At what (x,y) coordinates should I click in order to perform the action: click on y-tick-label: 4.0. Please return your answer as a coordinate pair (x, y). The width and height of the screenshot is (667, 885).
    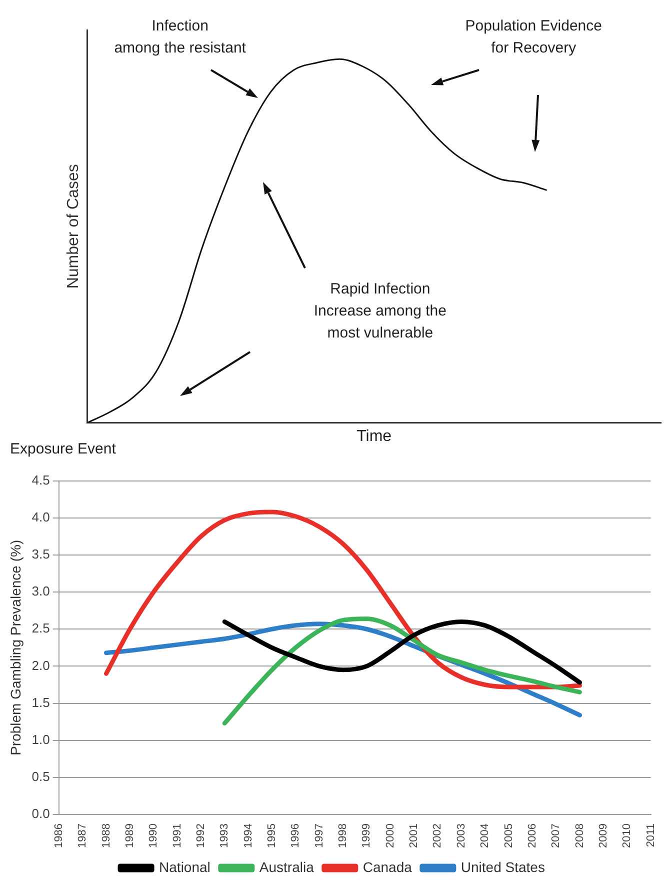
    Looking at the image, I should click on (41, 516).